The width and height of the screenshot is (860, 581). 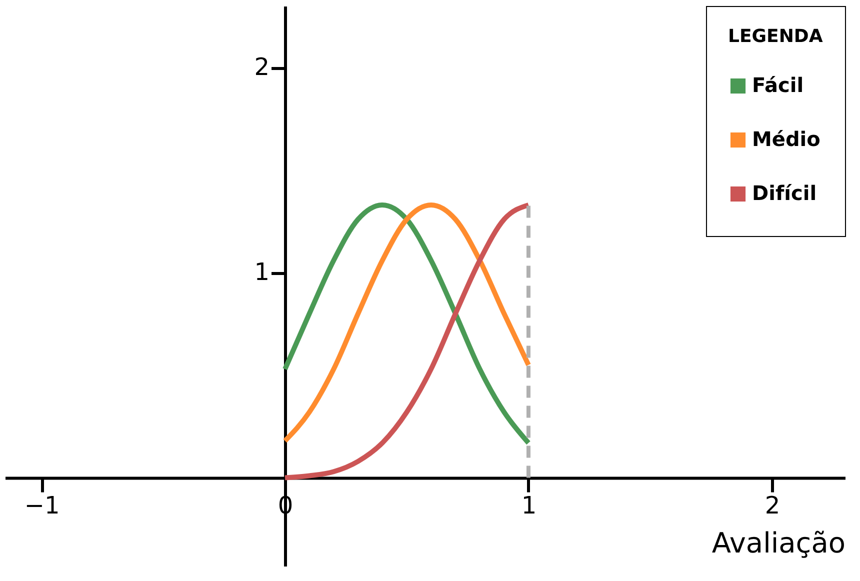 What do you see at coordinates (775, 36) in the screenshot?
I see `legend-title: LEGENDA` at bounding box center [775, 36].